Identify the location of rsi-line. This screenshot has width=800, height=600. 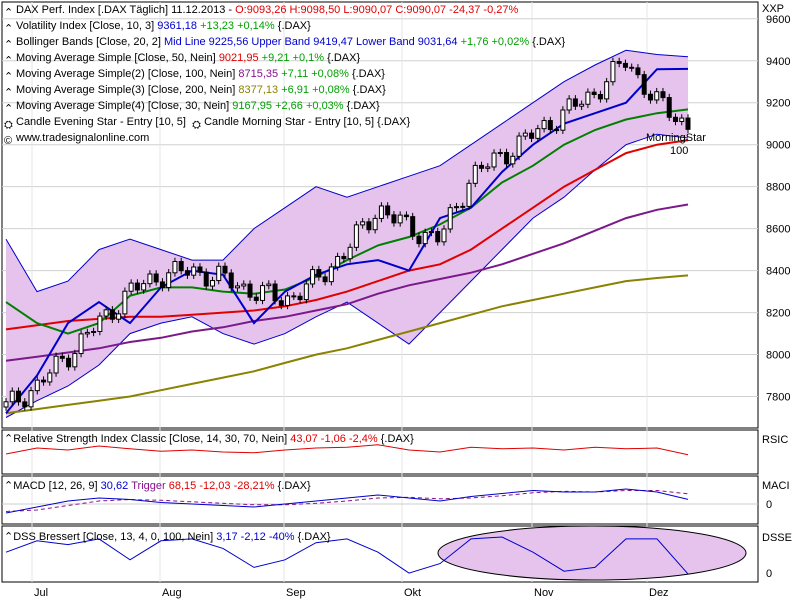
(347, 450).